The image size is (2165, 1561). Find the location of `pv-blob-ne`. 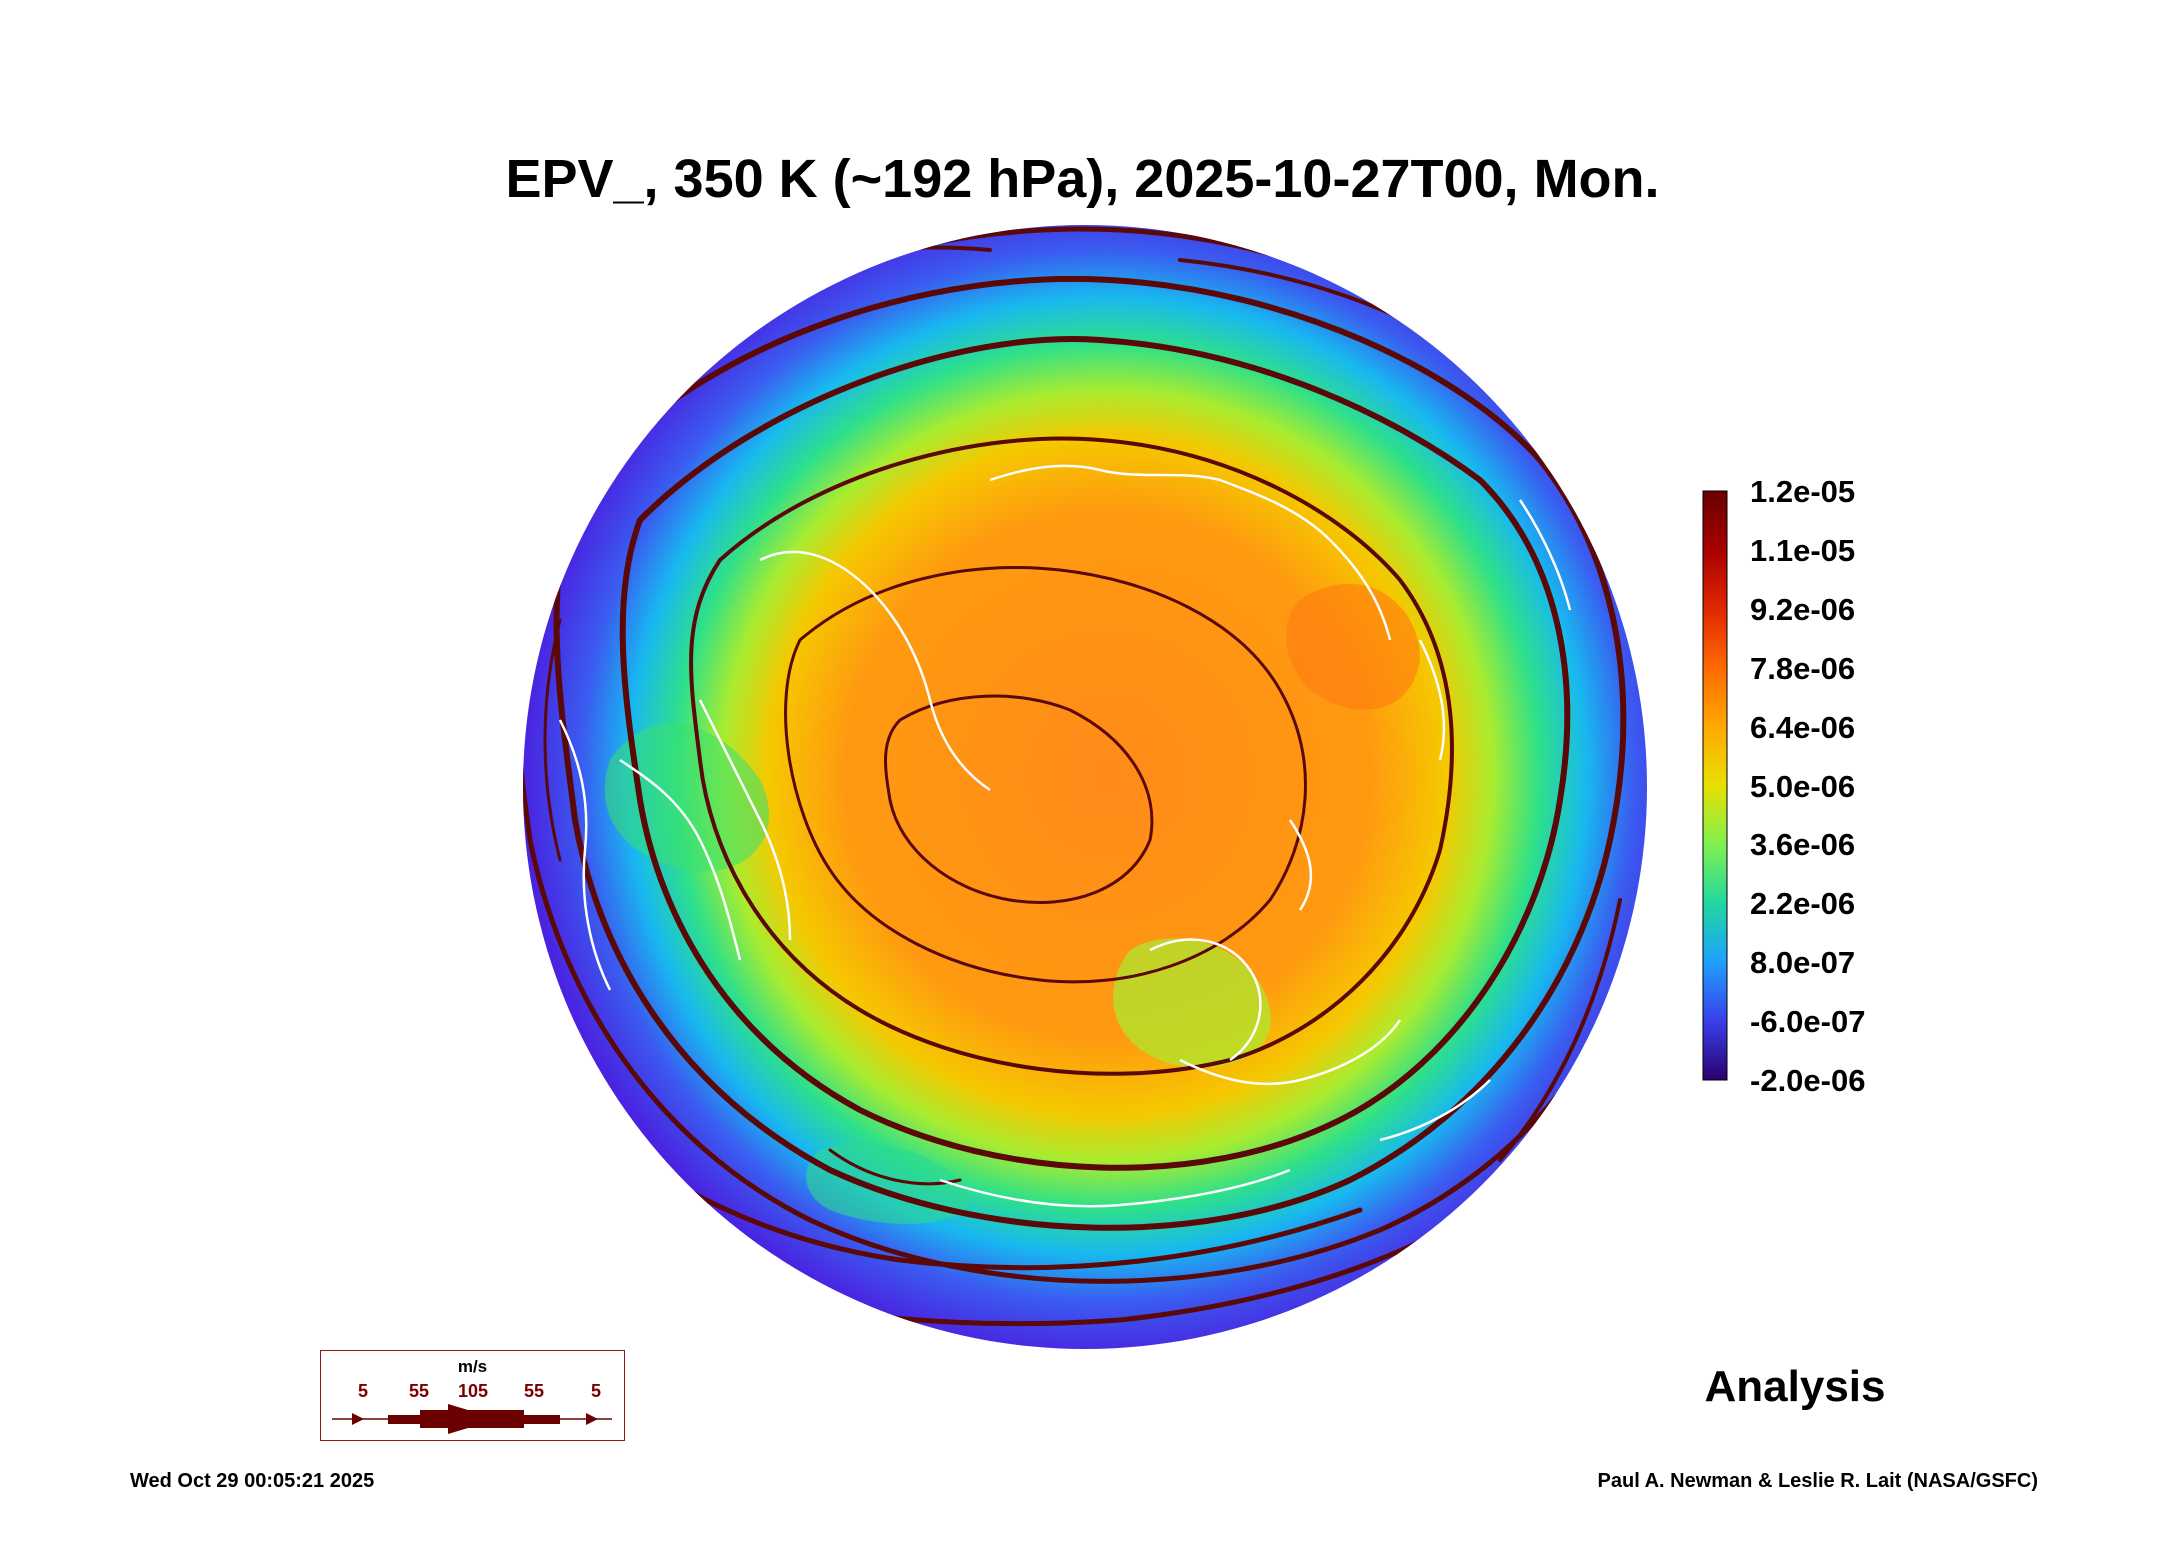

pv-blob-ne is located at coordinates (1353, 646).